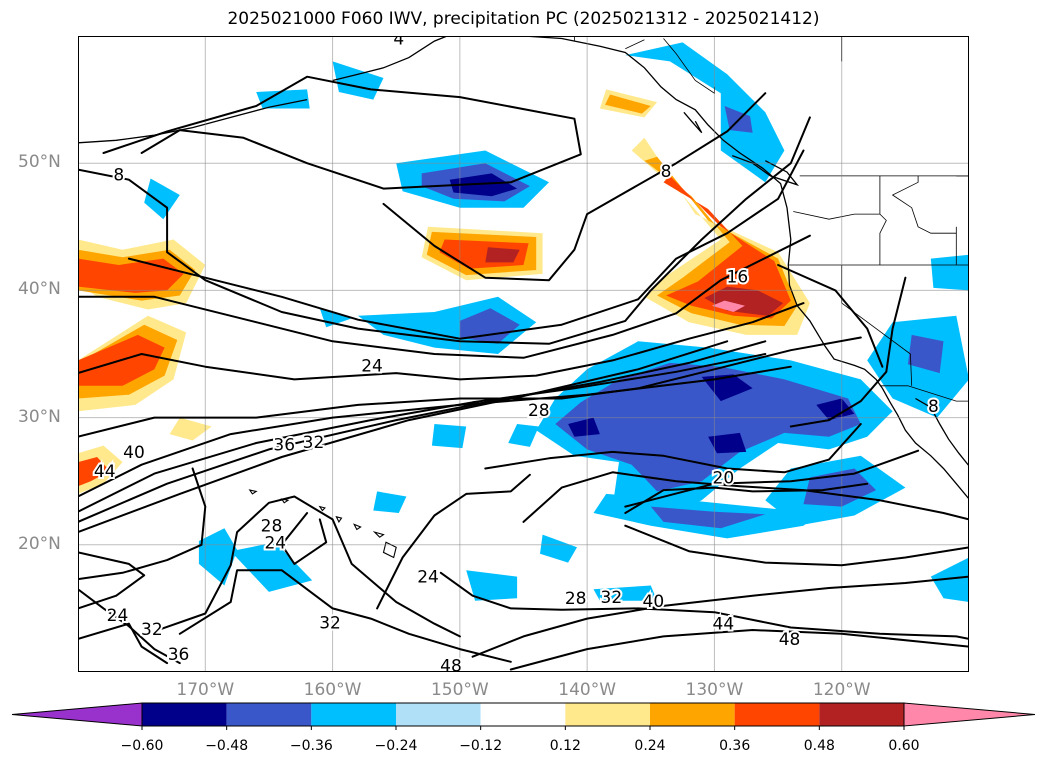 The width and height of the screenshot is (1047, 765). Describe the element at coordinates (650, 746) in the screenshot. I see `colorbar-tick-label: 0.24` at that location.